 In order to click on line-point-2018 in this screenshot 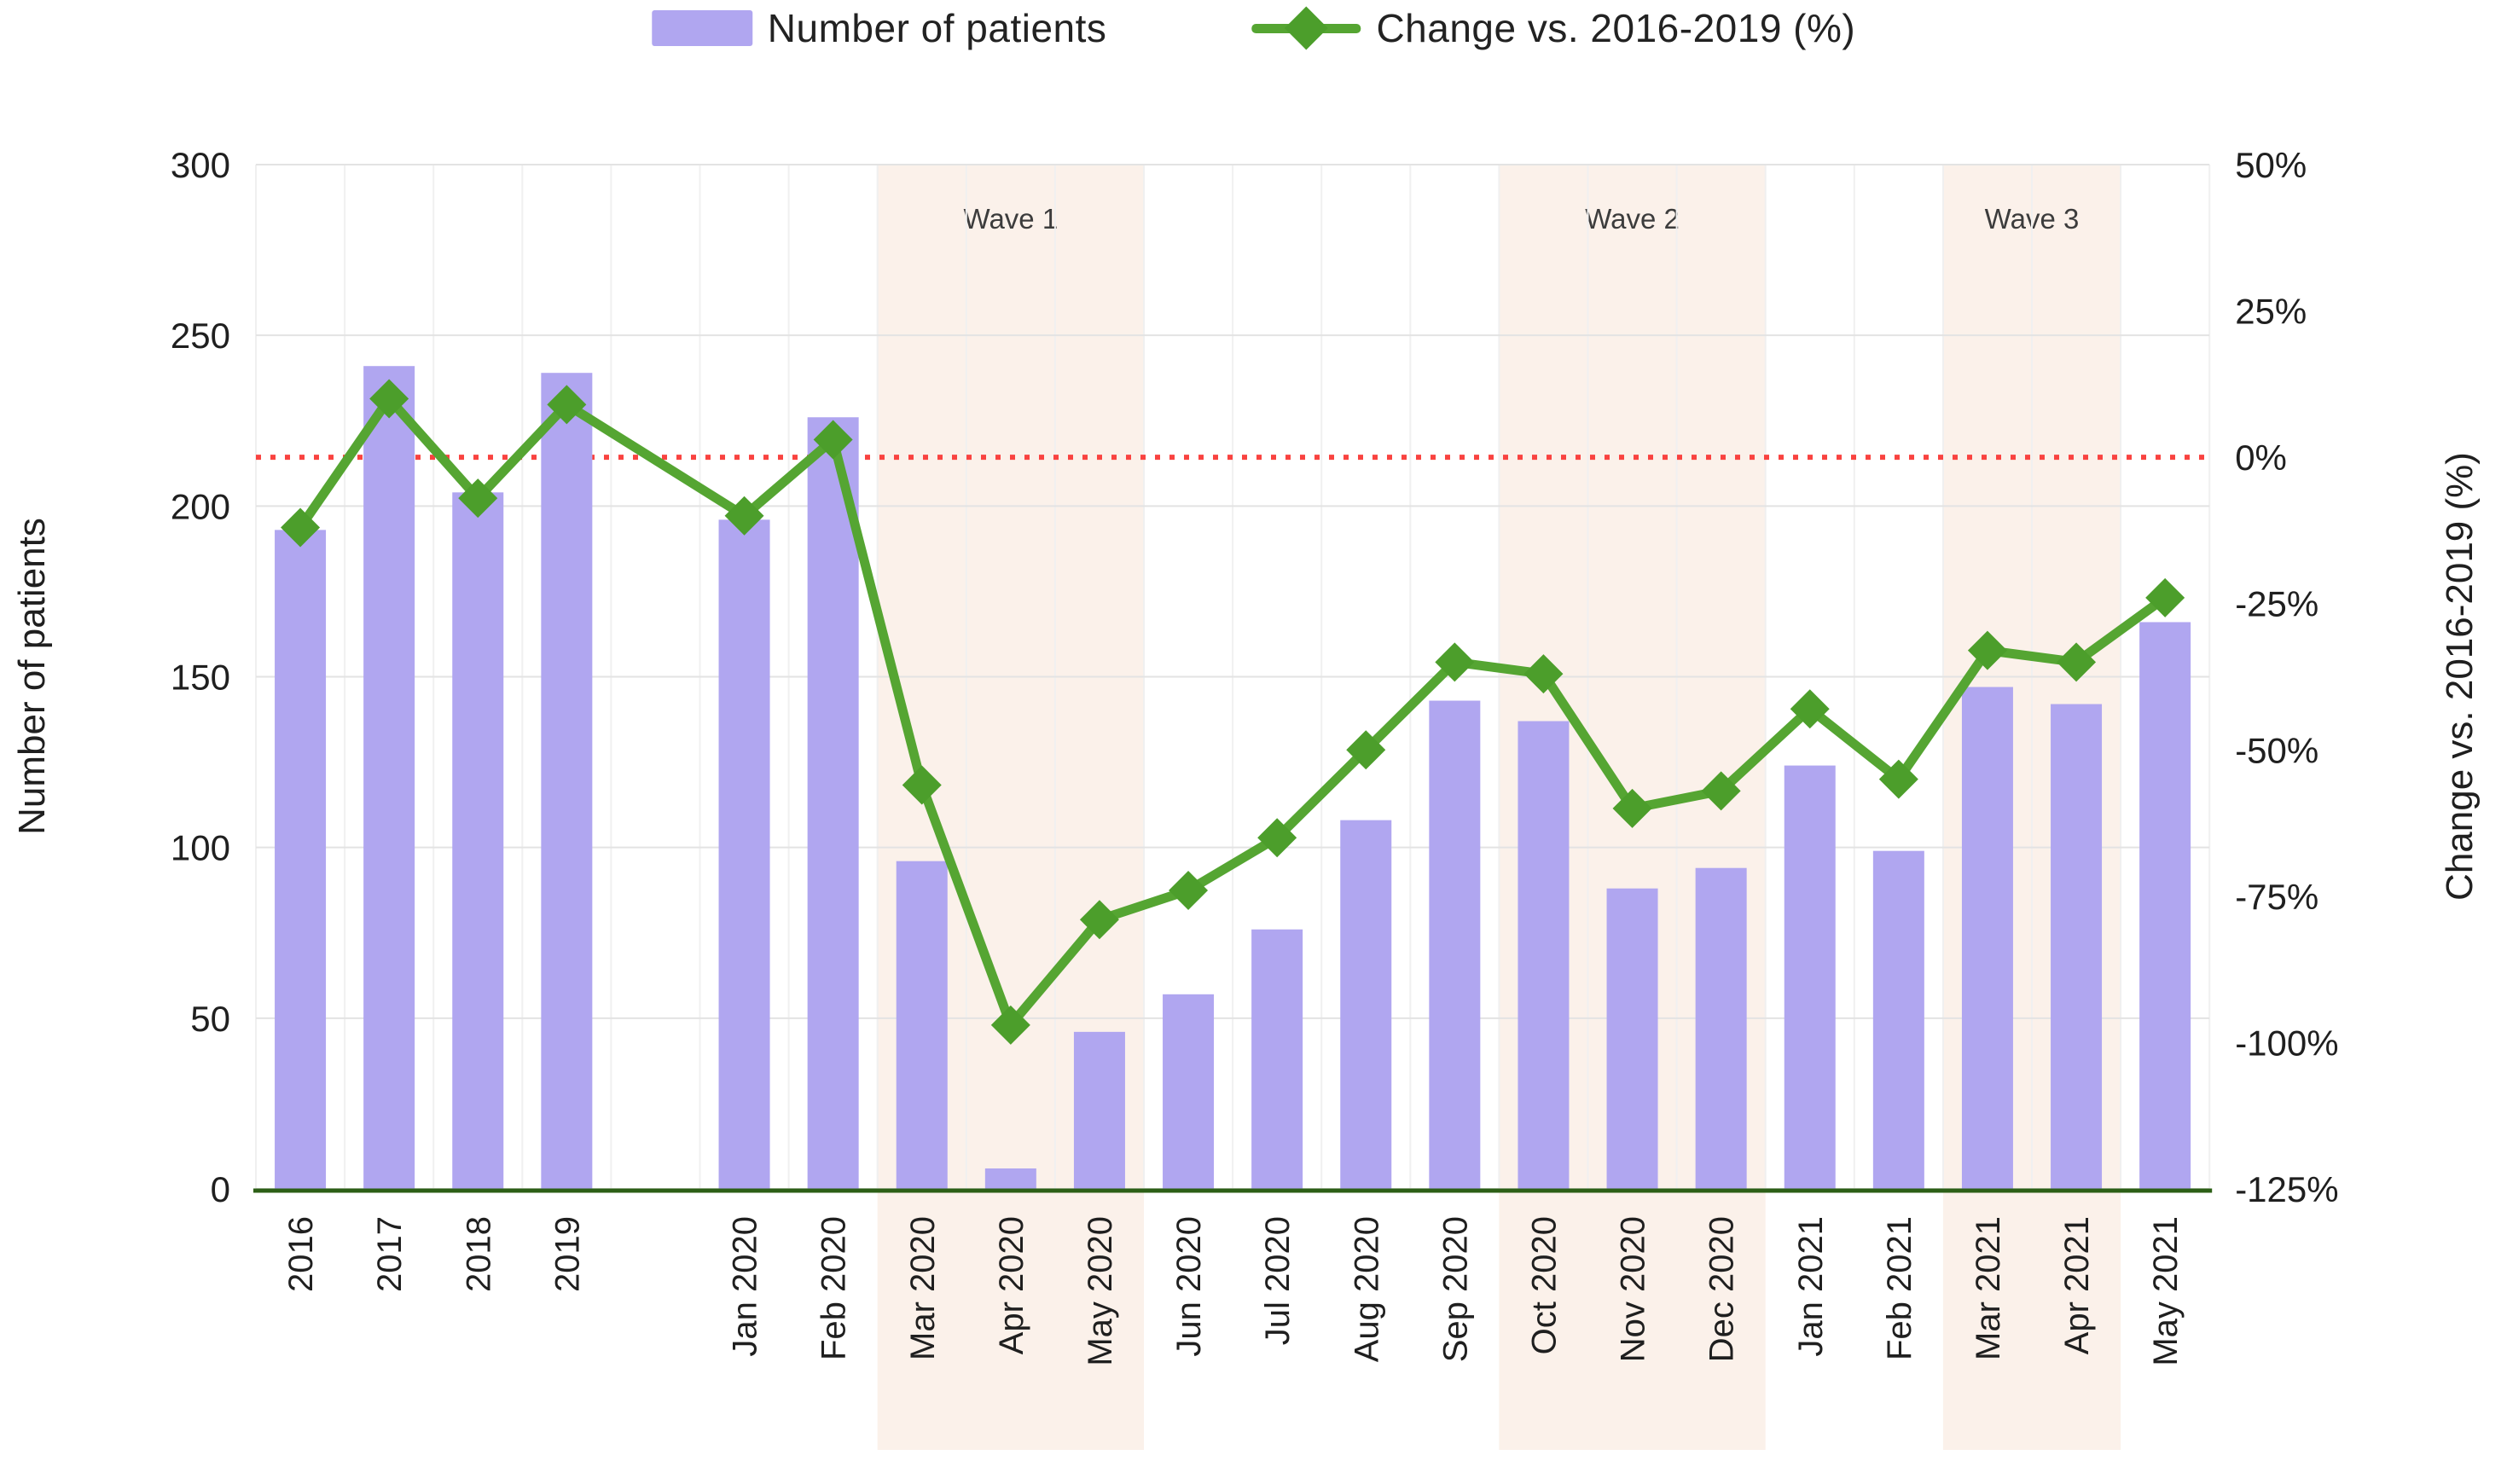, I will do `click(478, 498)`.